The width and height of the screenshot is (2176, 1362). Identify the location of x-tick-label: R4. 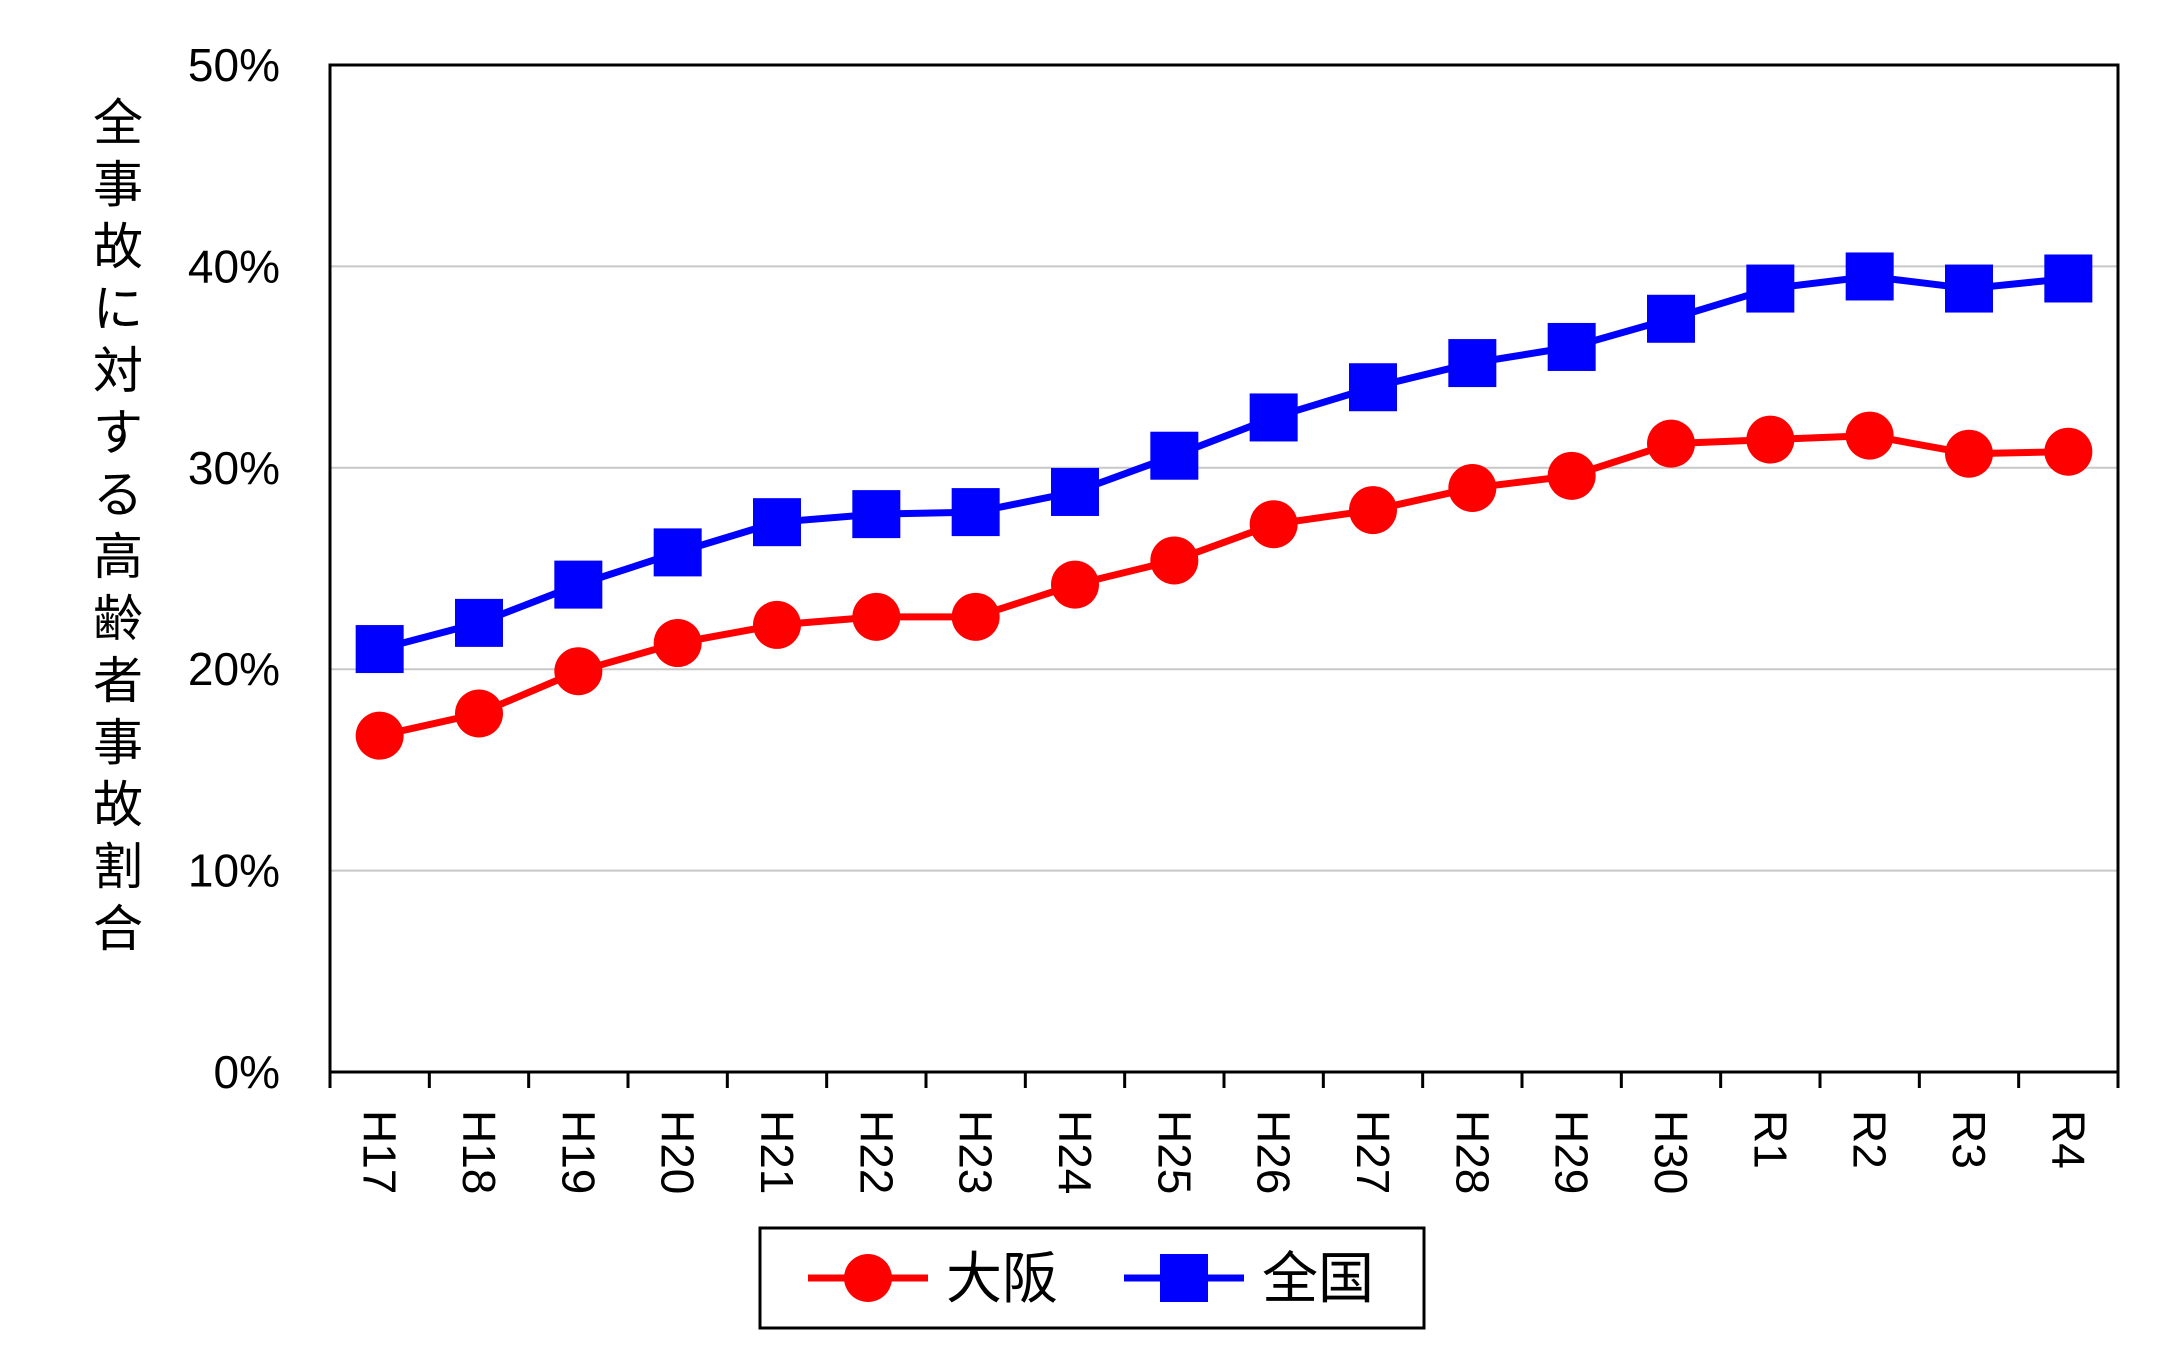
(2068, 1139).